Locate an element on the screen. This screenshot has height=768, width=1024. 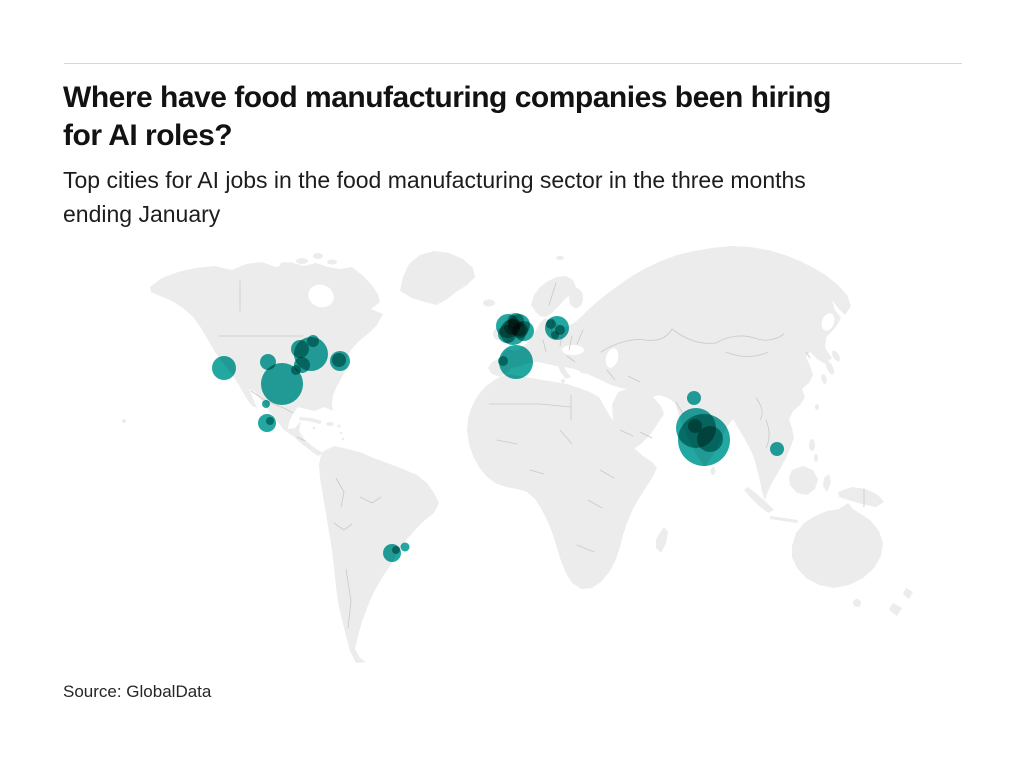
sea-layer is located at coordinates (571, 326).